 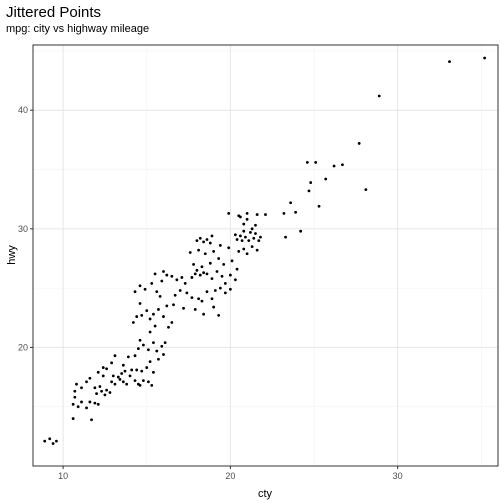 What do you see at coordinates (25, 228) in the screenshot?
I see `y-axis: 20 30 40` at bounding box center [25, 228].